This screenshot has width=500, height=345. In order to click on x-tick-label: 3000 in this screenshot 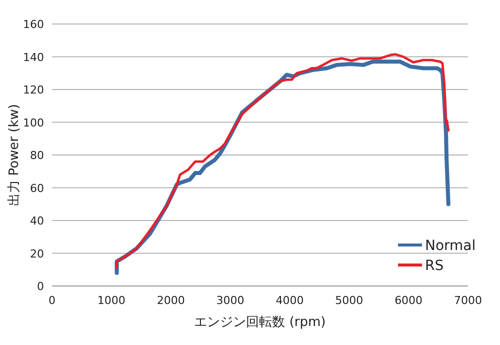, I will do `click(230, 300)`.